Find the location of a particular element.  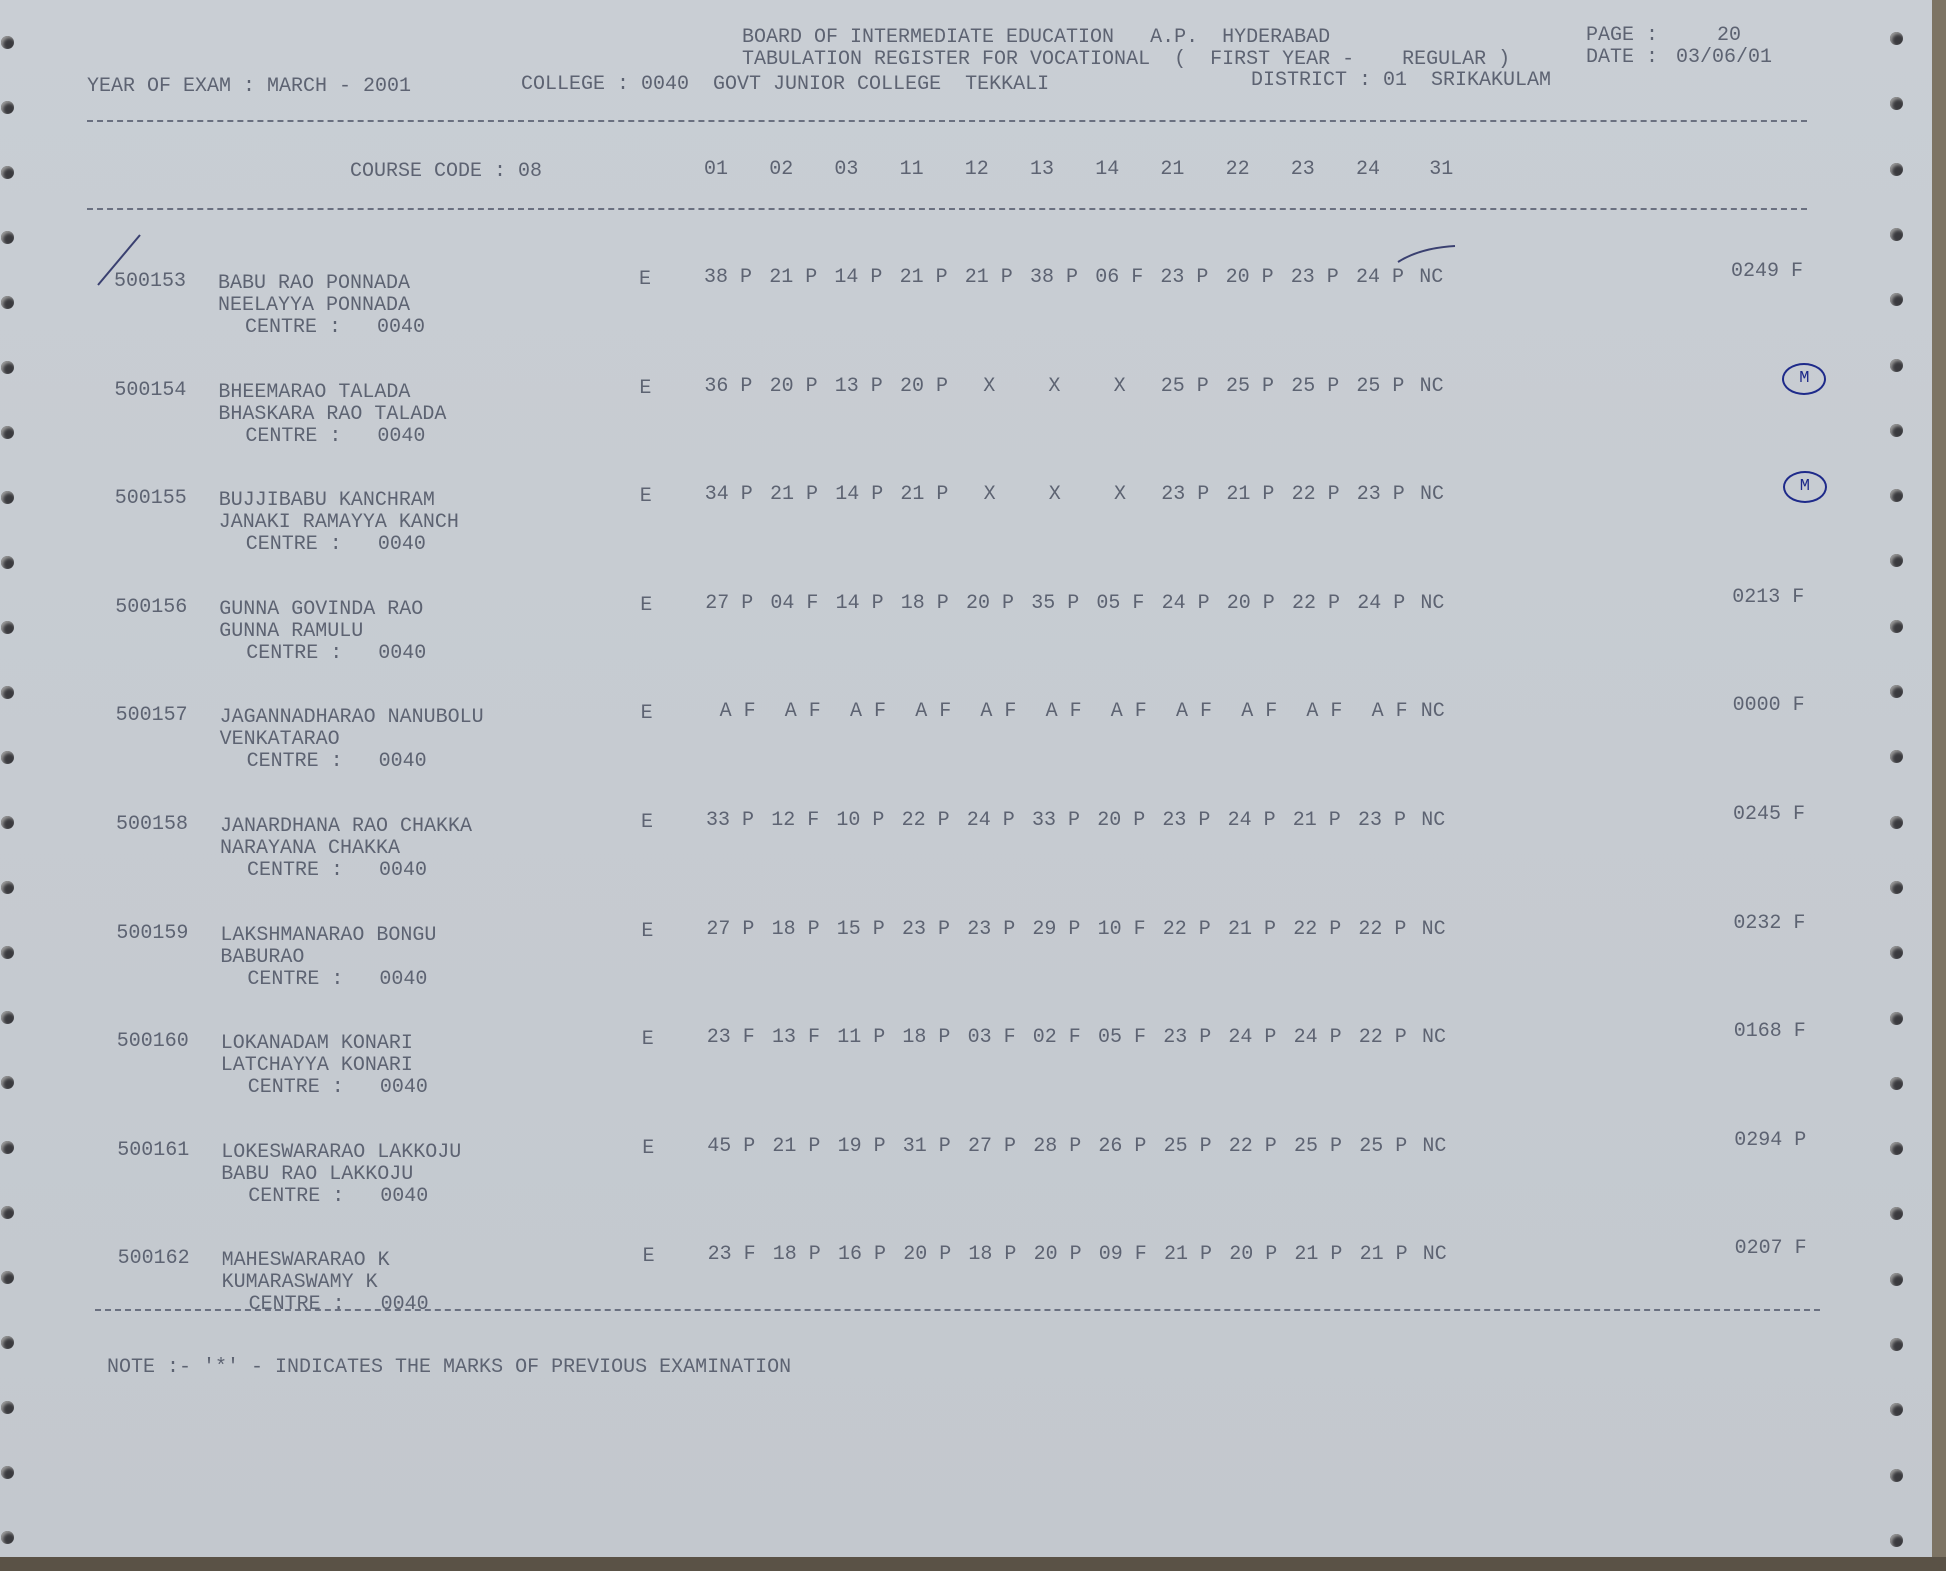

total-result: 0000 F is located at coordinates (1768, 706).